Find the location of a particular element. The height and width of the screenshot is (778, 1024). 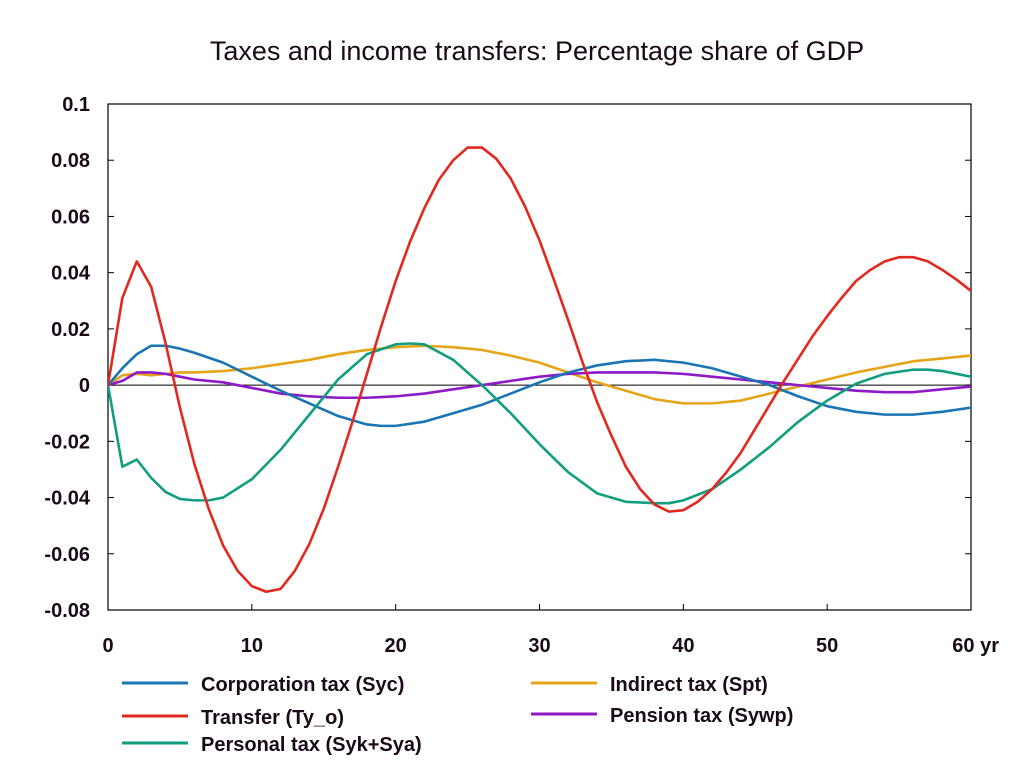

legend-label: Transfer (Ty_o) is located at coordinates (272, 718).